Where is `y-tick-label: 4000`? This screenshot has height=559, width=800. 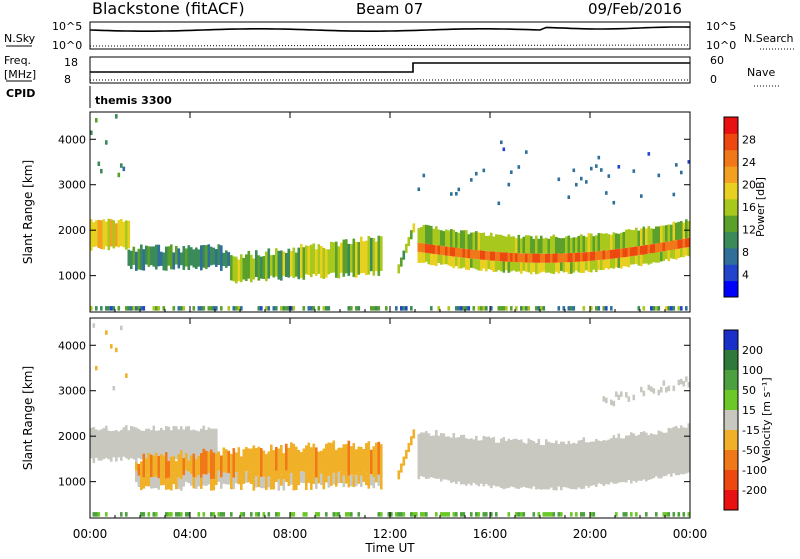
y-tick-label: 4000 is located at coordinates (72, 345).